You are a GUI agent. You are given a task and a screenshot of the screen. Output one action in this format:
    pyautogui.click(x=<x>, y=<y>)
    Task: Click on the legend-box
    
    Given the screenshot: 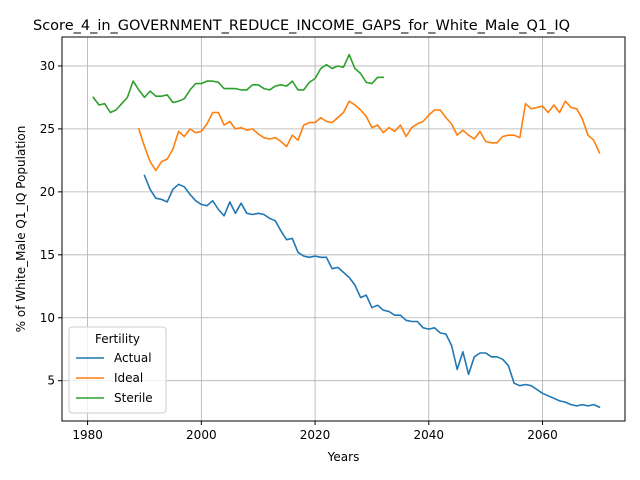 What is the action you would take?
    pyautogui.click(x=117, y=370)
    